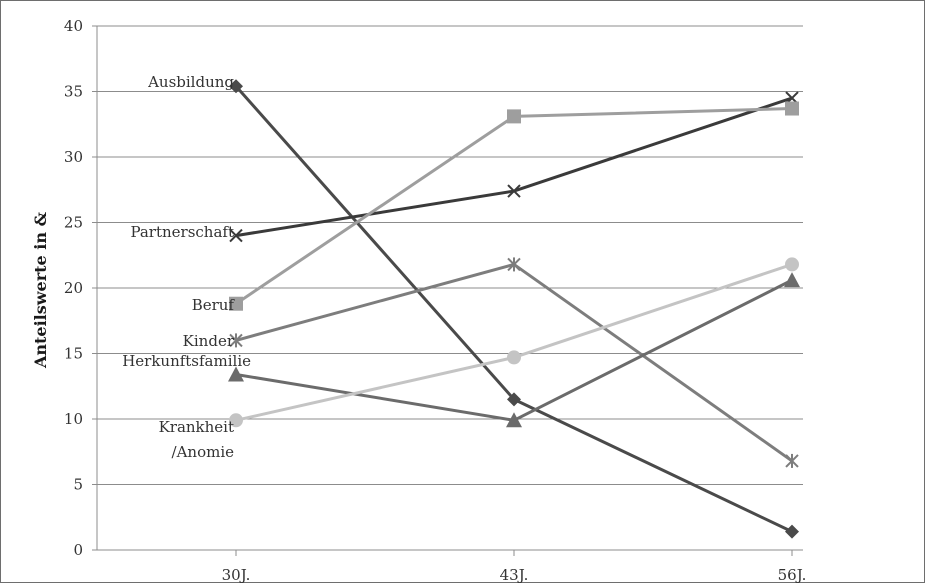  What do you see at coordinates (78, 550) in the screenshot?
I see `y-tick-label: 0` at bounding box center [78, 550].